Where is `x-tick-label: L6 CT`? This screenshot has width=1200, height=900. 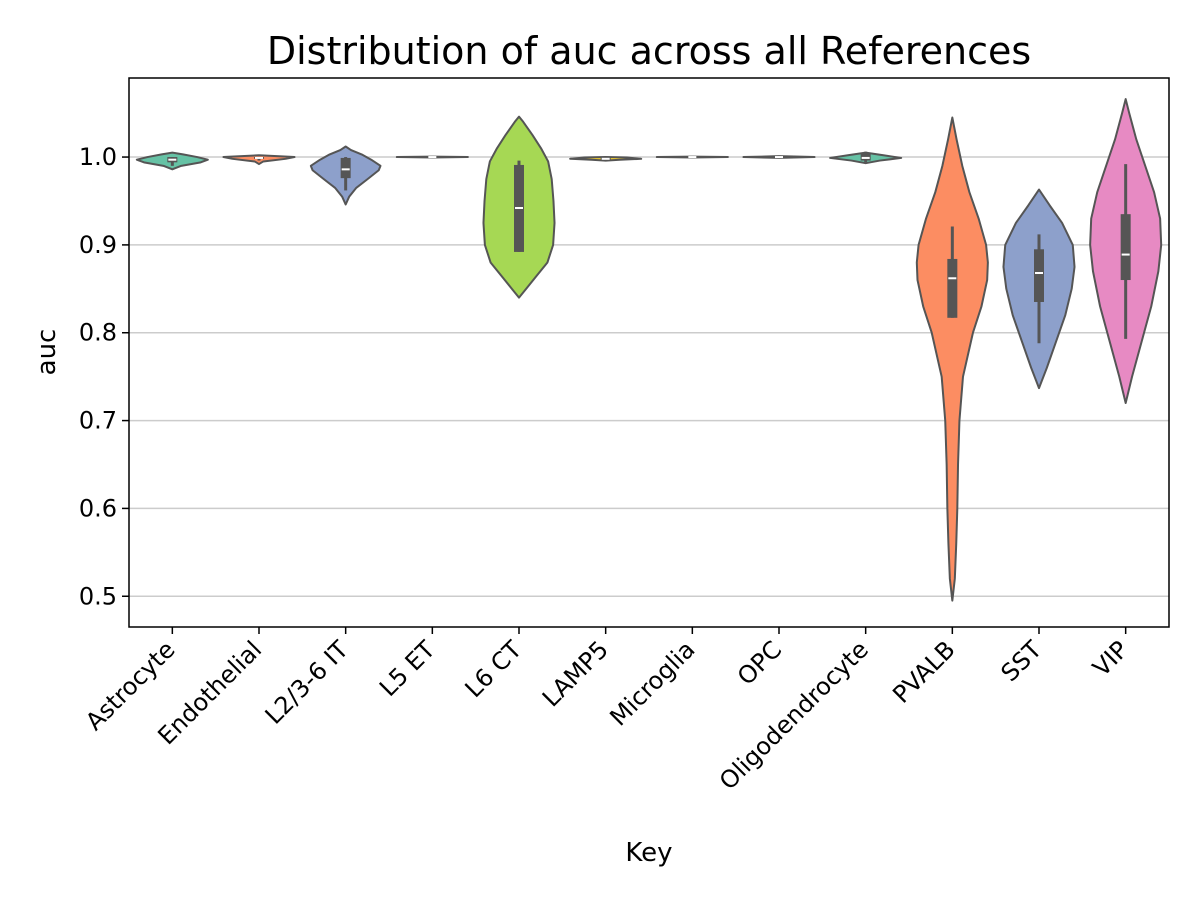 x-tick-label: L6 CT is located at coordinates (494, 669).